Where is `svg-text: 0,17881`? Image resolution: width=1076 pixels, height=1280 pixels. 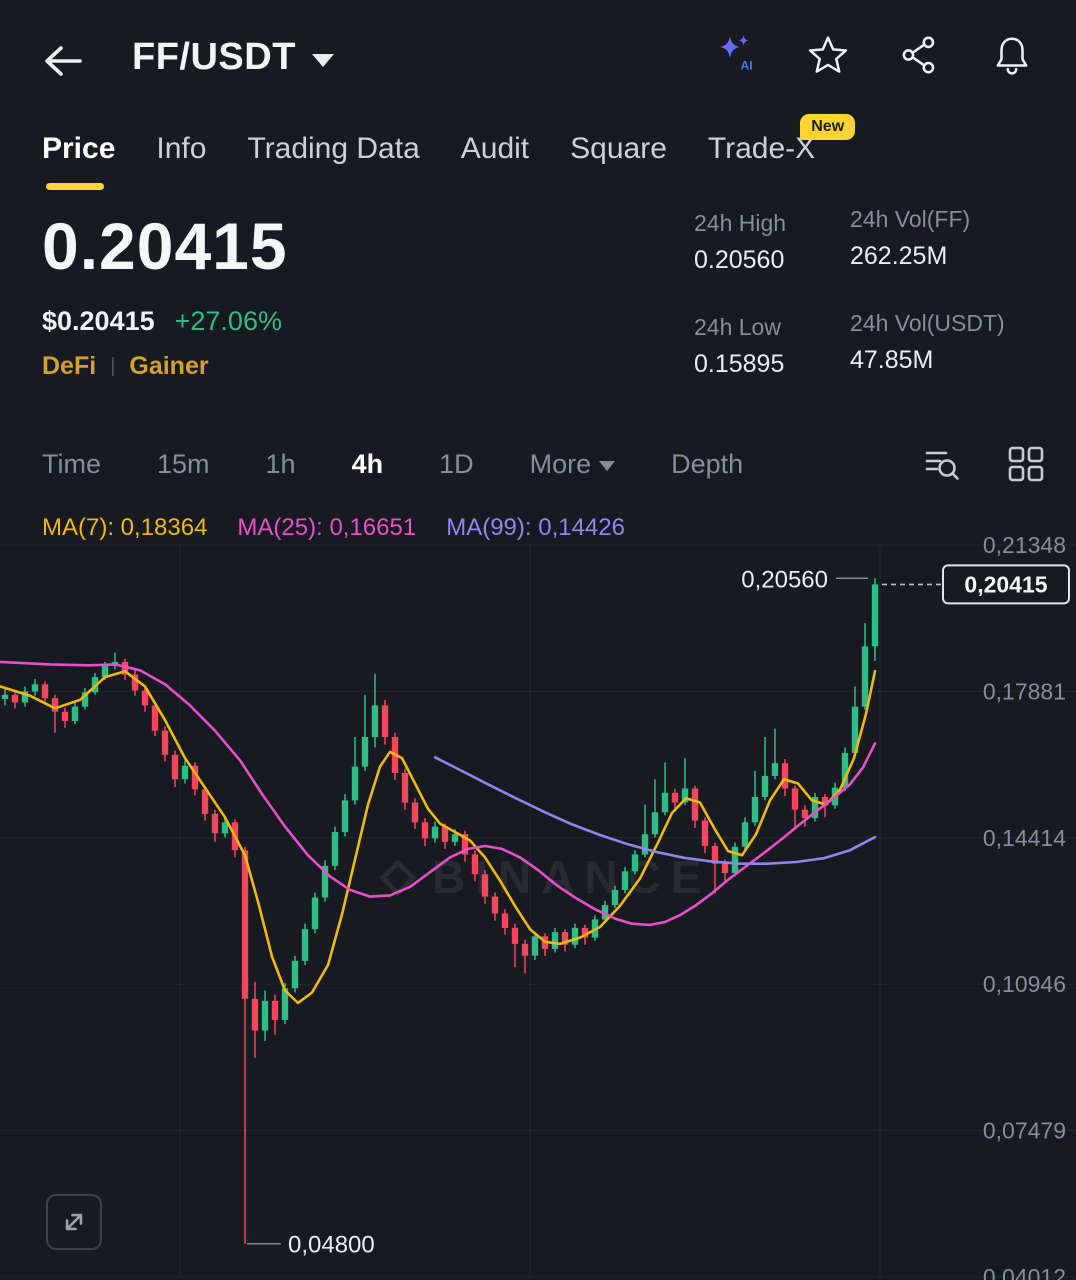 svg-text: 0,17881 is located at coordinates (1024, 691).